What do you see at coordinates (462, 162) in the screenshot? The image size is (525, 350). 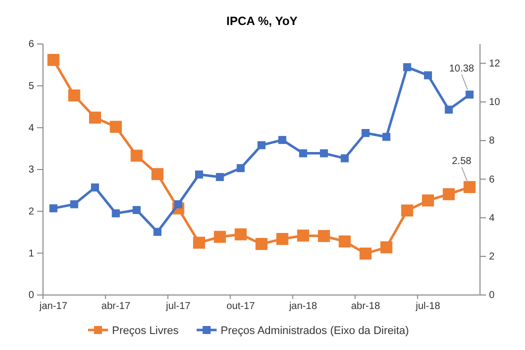 I see `data-label: 2.58` at bounding box center [462, 162].